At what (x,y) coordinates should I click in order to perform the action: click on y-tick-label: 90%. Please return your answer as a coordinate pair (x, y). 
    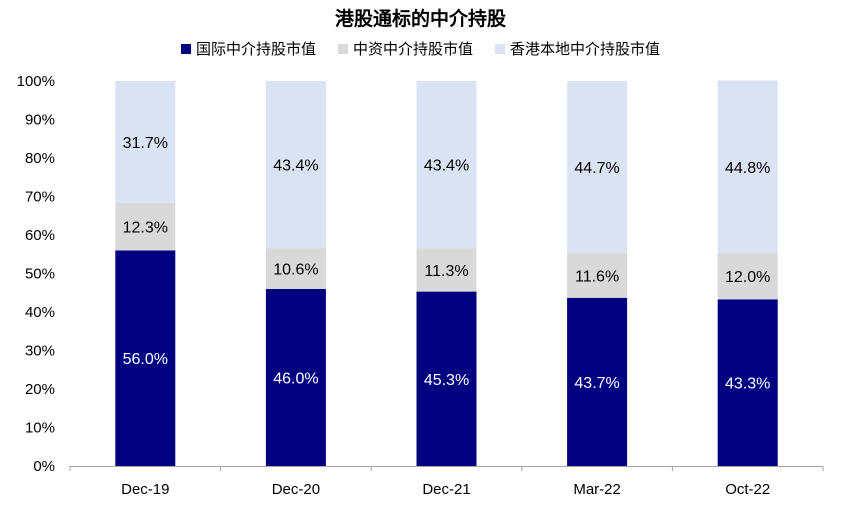
    Looking at the image, I should click on (40, 120).